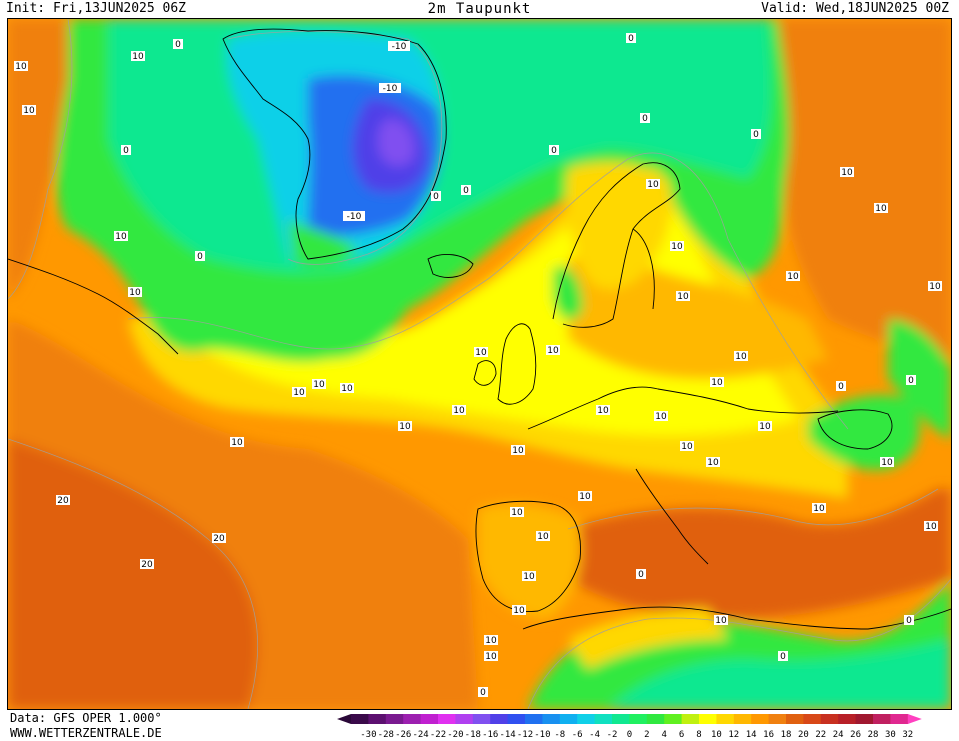  Describe the element at coordinates (646, 735) in the screenshot. I see `legend-tick-label: 2` at that location.